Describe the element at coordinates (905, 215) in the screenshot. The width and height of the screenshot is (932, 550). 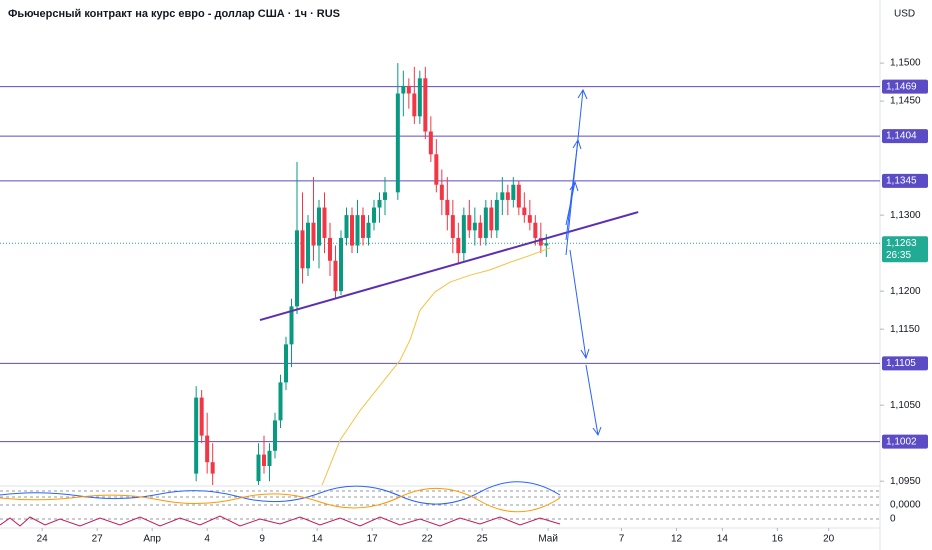
I see `y-tick-label: 1,1300` at that location.